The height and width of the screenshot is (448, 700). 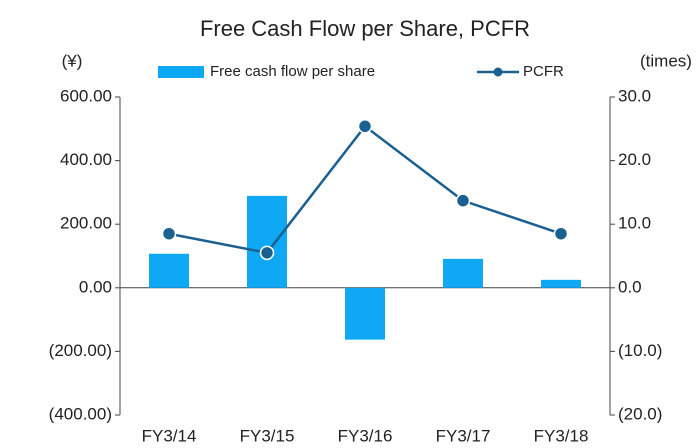 What do you see at coordinates (72, 60) in the screenshot?
I see `y-axis-label: (¥)` at bounding box center [72, 60].